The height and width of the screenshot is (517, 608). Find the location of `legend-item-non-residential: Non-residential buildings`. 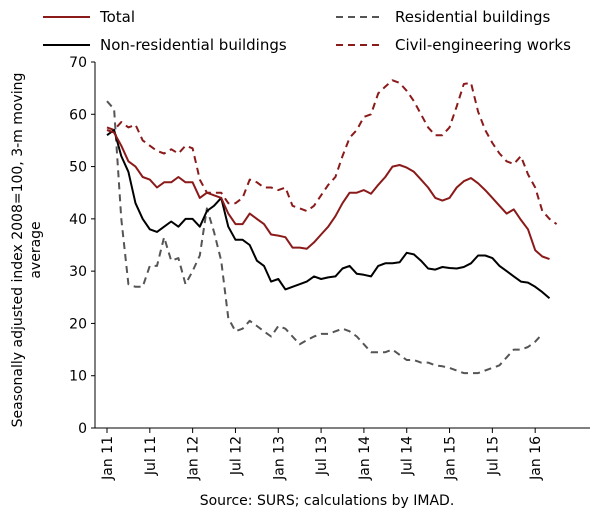

legend-item-non-residential: Non-residential buildings is located at coordinates (165, 45).